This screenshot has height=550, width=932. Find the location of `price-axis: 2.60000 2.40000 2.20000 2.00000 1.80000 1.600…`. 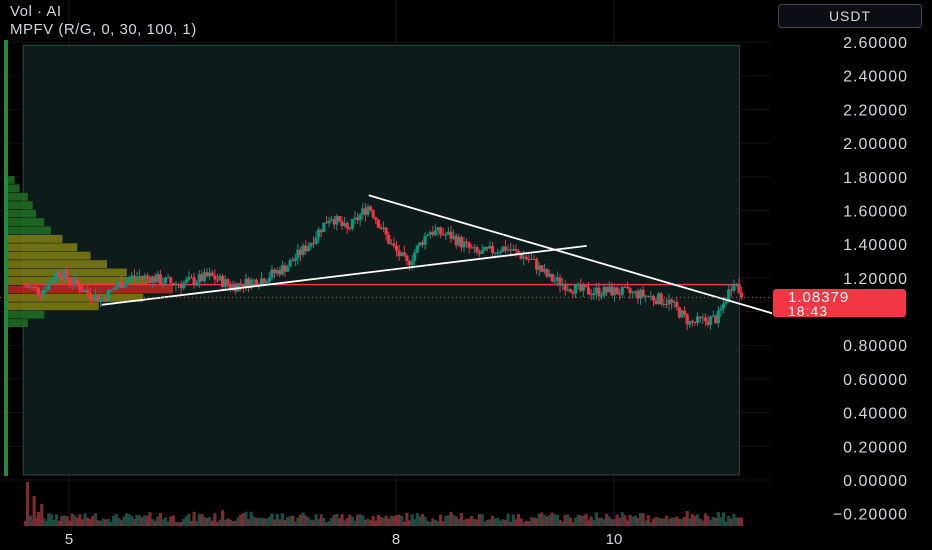

price-axis: 2.60000 2.40000 2.20000 2.00000 1.80000 1.600… is located at coordinates (870, 279).